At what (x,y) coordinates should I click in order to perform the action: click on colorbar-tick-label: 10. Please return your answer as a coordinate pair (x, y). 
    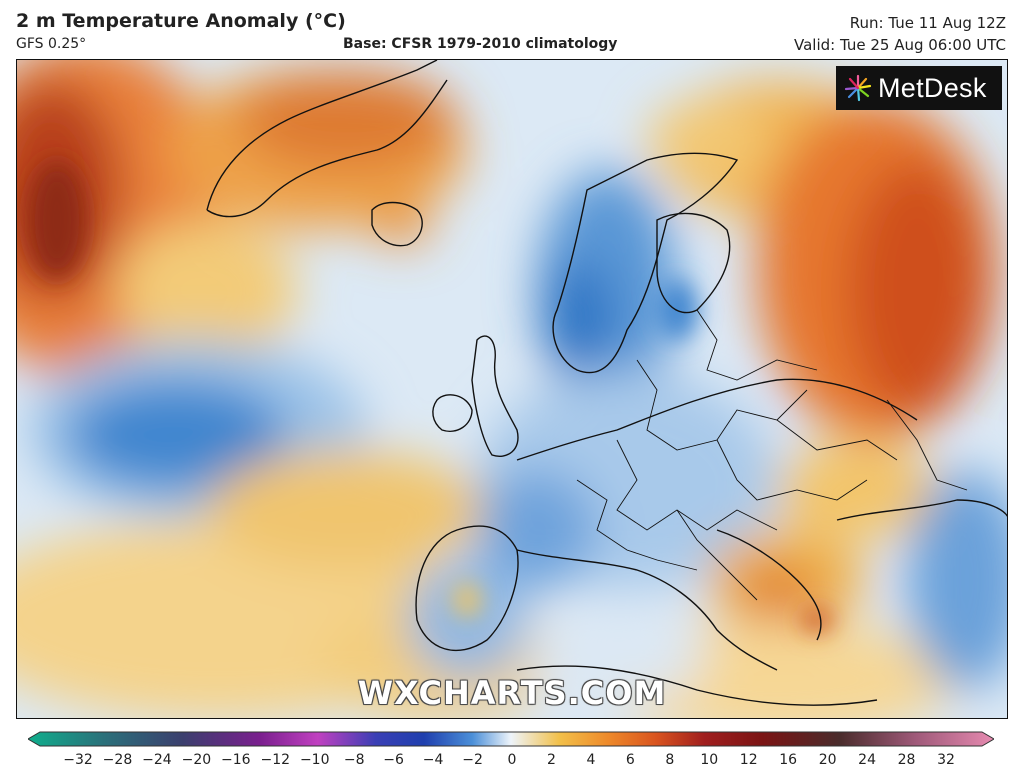
    Looking at the image, I should click on (709, 760).